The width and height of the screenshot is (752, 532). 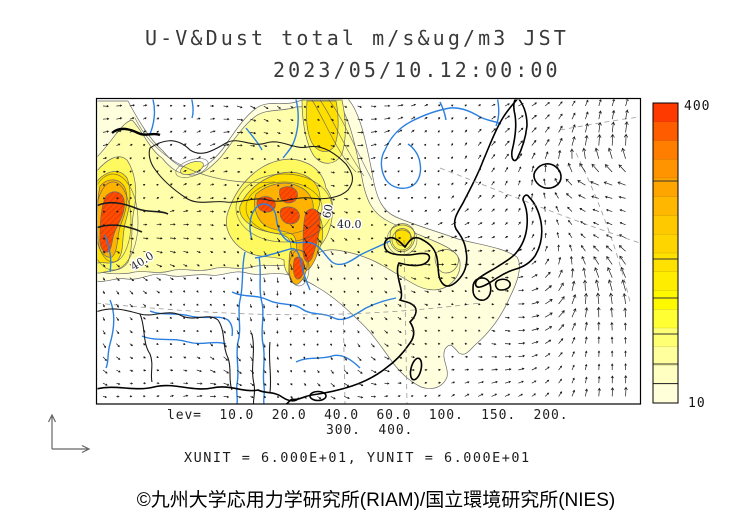 What do you see at coordinates (328, 211) in the screenshot?
I see `svg-text: 60` at bounding box center [328, 211].